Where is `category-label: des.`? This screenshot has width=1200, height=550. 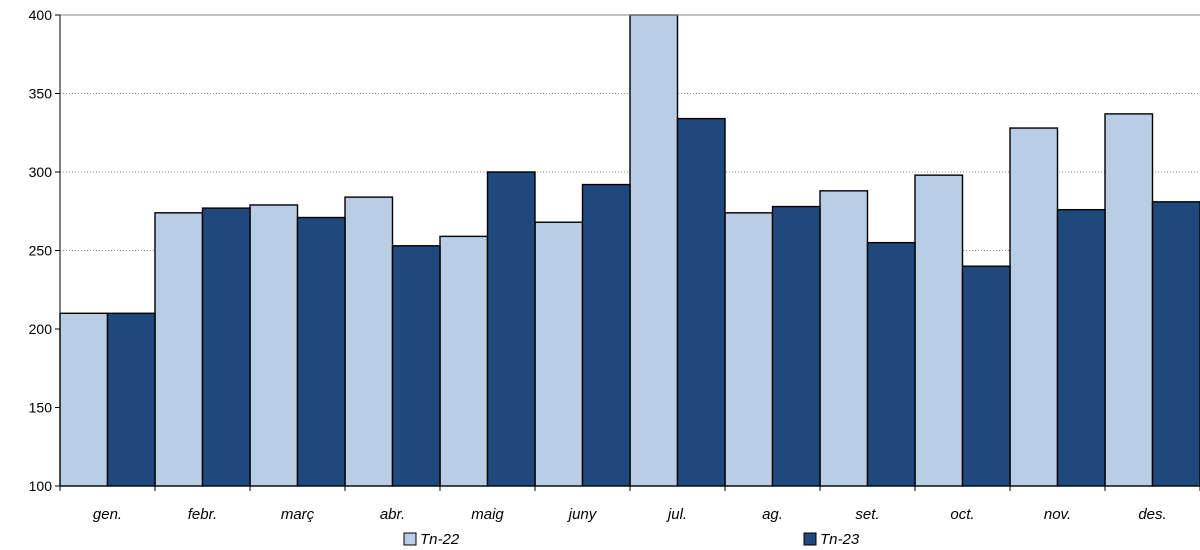
category-label: des. is located at coordinates (1152, 514).